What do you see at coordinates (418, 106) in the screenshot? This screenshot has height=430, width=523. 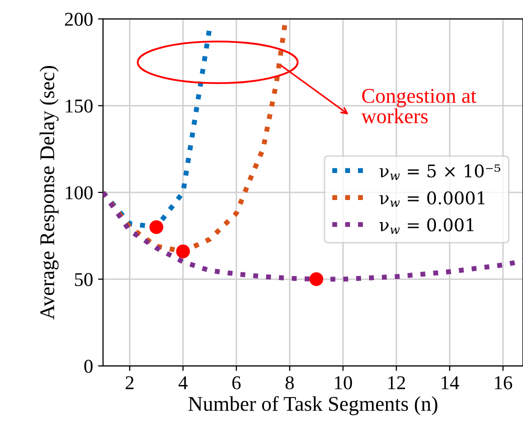 I see `annotation: Congestion at workers` at bounding box center [418, 106].